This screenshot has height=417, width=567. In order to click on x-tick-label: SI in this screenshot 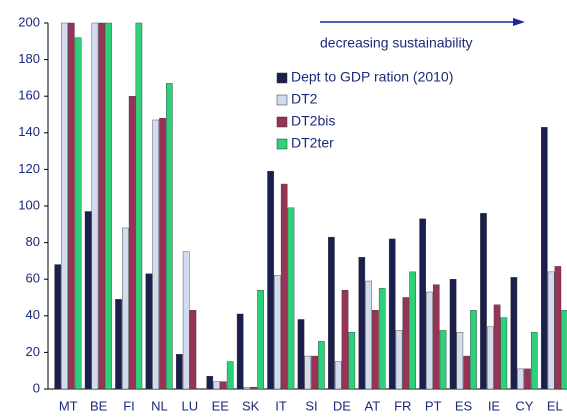, I will do `click(311, 405)`.